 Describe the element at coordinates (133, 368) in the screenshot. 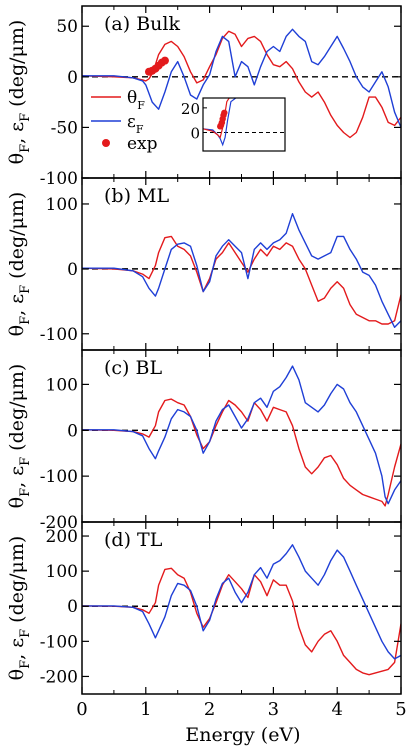

I see `panel-label: (c) BL` at that location.